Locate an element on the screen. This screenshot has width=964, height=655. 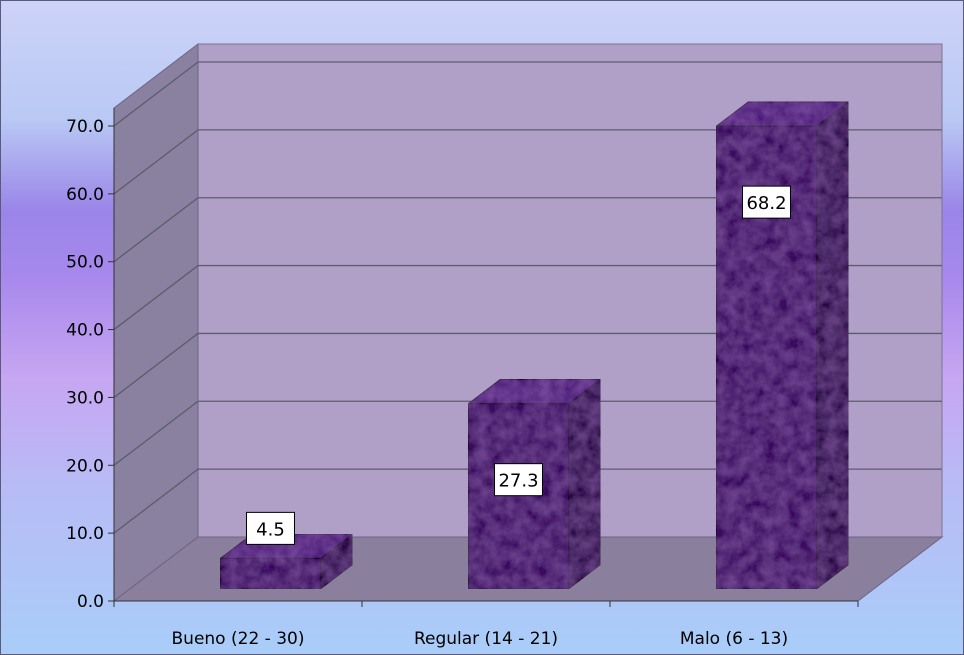
y-tick-label: 0.0 is located at coordinates (90, 602).